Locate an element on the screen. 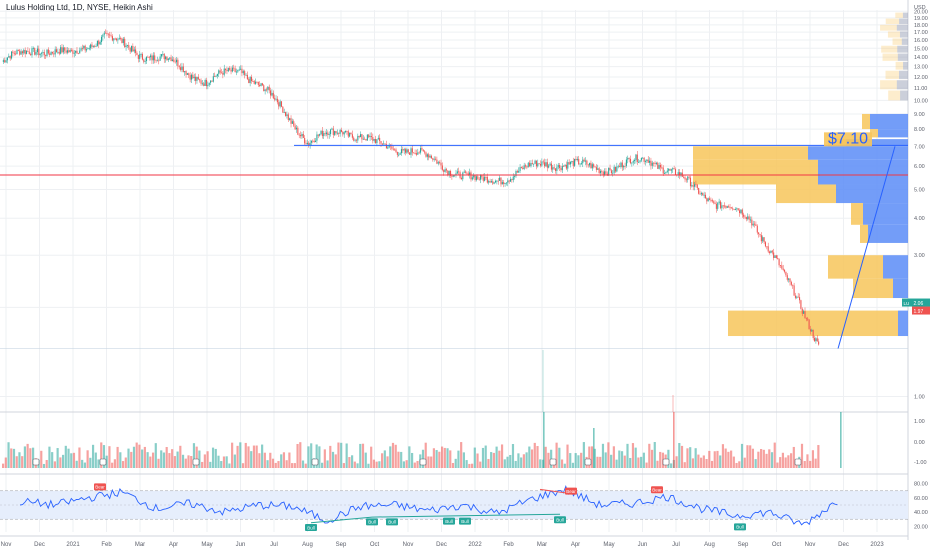 The width and height of the screenshot is (932, 550). x-tick-label: Feb is located at coordinates (106, 545).